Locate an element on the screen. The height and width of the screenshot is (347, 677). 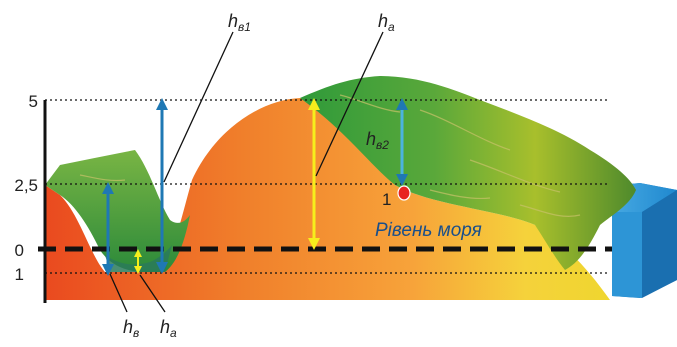
label-h-v2: hв2 is located at coordinates (377, 140).